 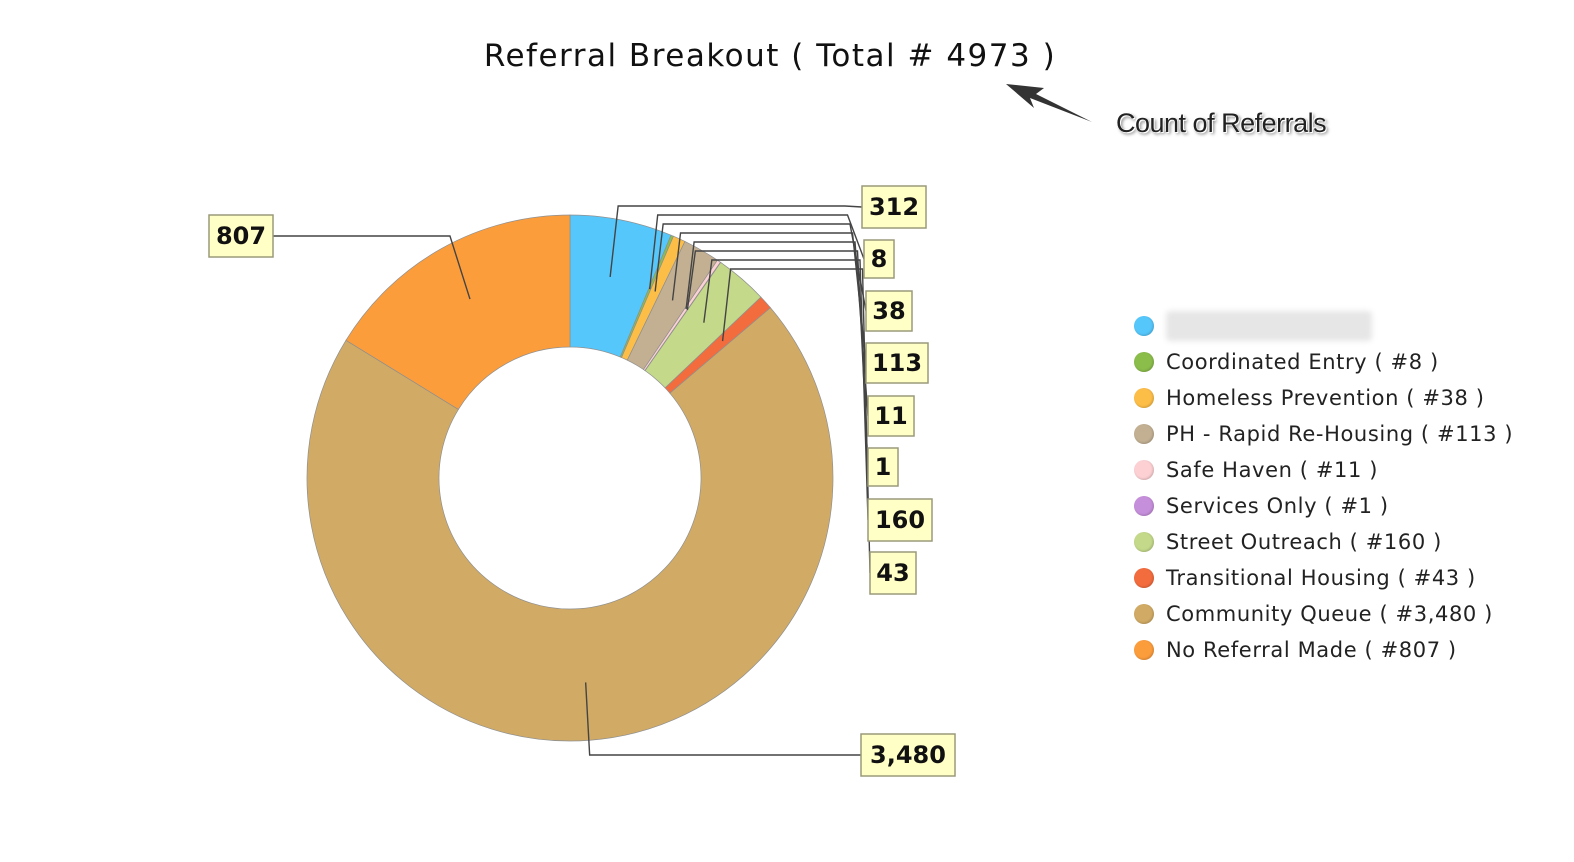 I want to click on legend-label: Coordinated Entry ( #8 ), so click(x=1302, y=362).